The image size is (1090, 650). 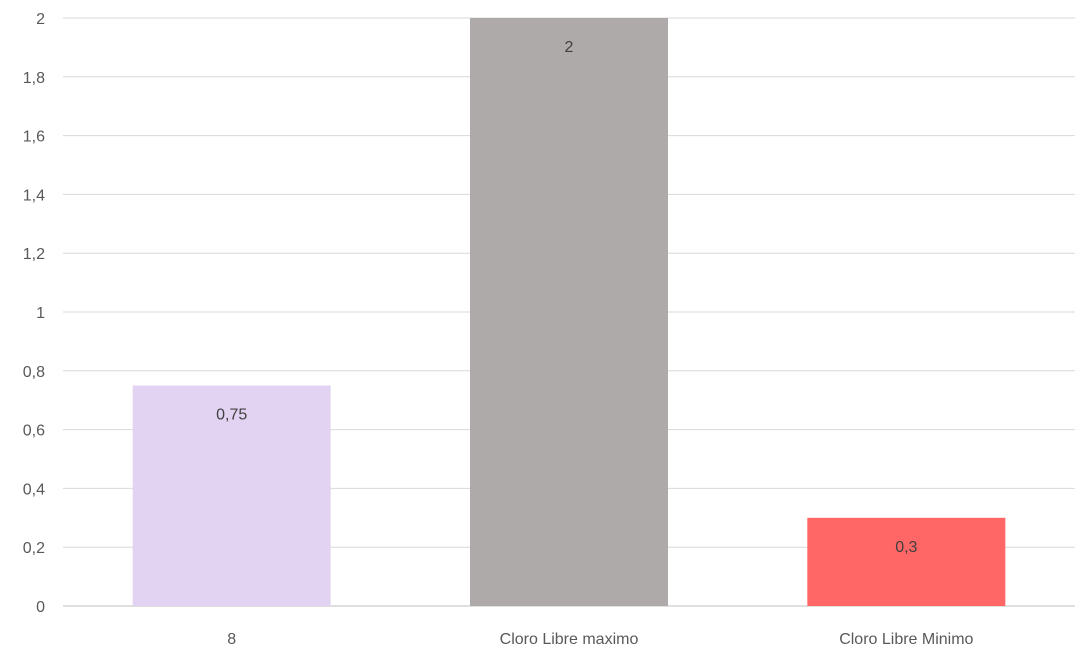 I want to click on y-tick-label: 1, so click(x=40, y=313).